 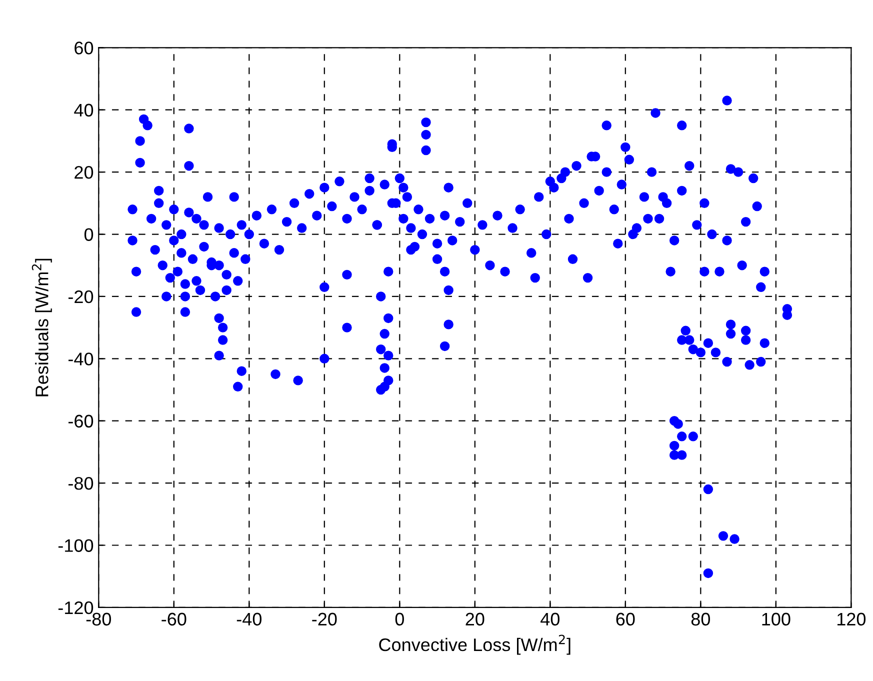 What do you see at coordinates (84, 172) in the screenshot?
I see `y-tick-label: 20` at bounding box center [84, 172].